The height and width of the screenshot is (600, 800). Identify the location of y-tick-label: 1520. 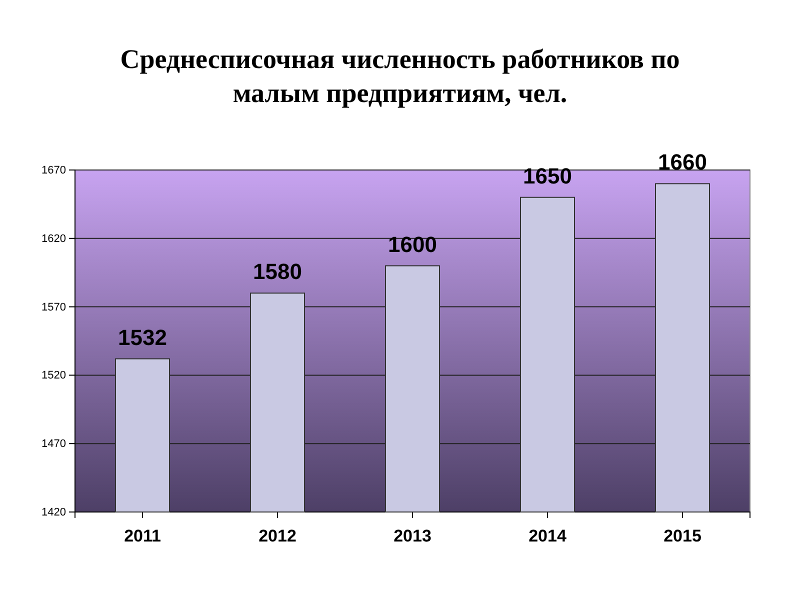
(54, 376).